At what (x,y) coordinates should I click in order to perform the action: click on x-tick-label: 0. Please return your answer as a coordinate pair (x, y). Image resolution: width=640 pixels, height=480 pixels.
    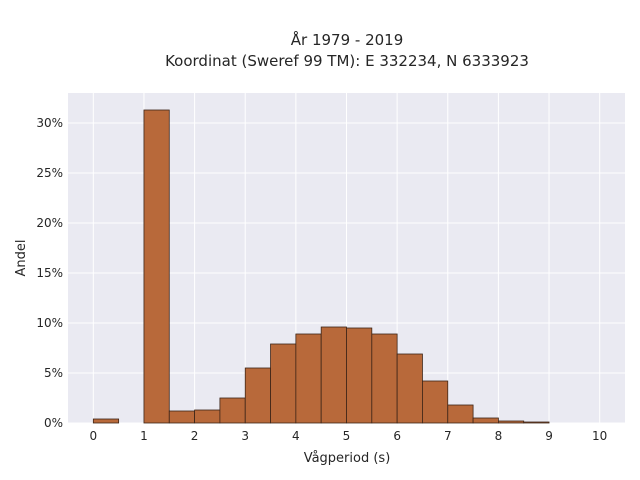
    Looking at the image, I should click on (93, 436).